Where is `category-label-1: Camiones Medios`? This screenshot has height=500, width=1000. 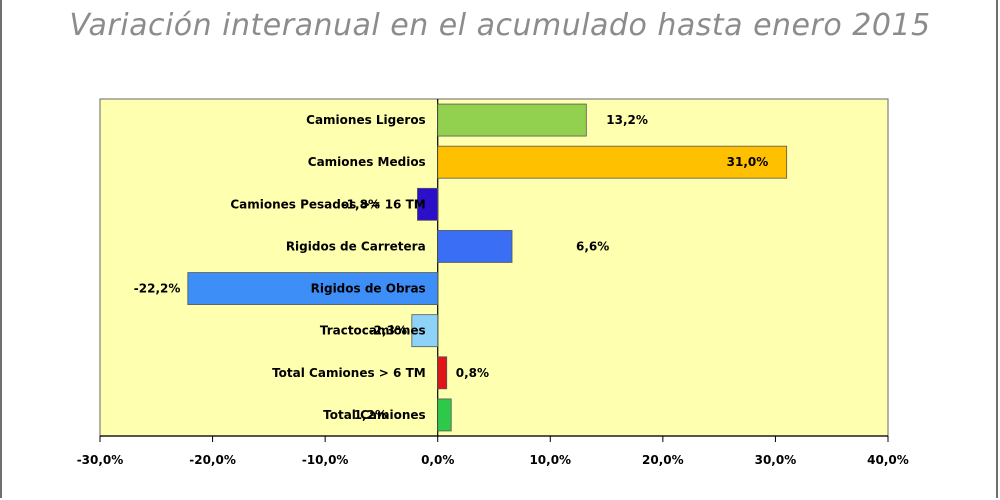 category-label-1: Camiones Medios is located at coordinates (367, 162).